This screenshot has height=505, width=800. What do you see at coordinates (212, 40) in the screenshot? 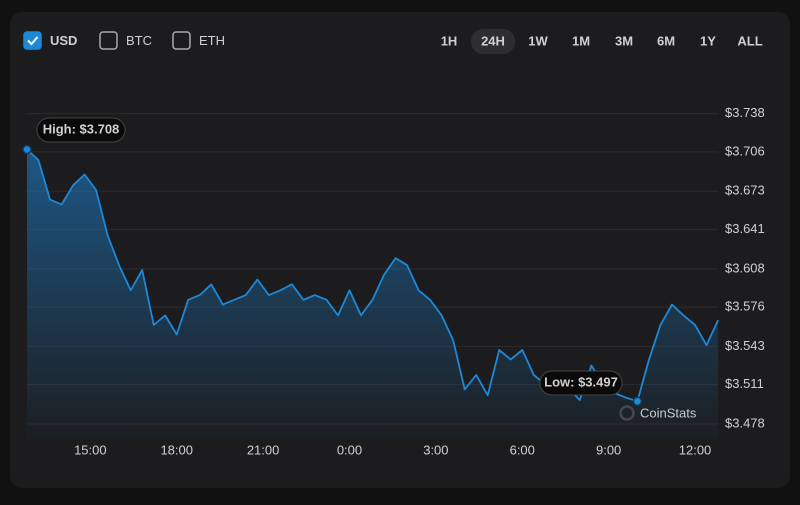
I see `currency-label: ETH` at bounding box center [212, 40].